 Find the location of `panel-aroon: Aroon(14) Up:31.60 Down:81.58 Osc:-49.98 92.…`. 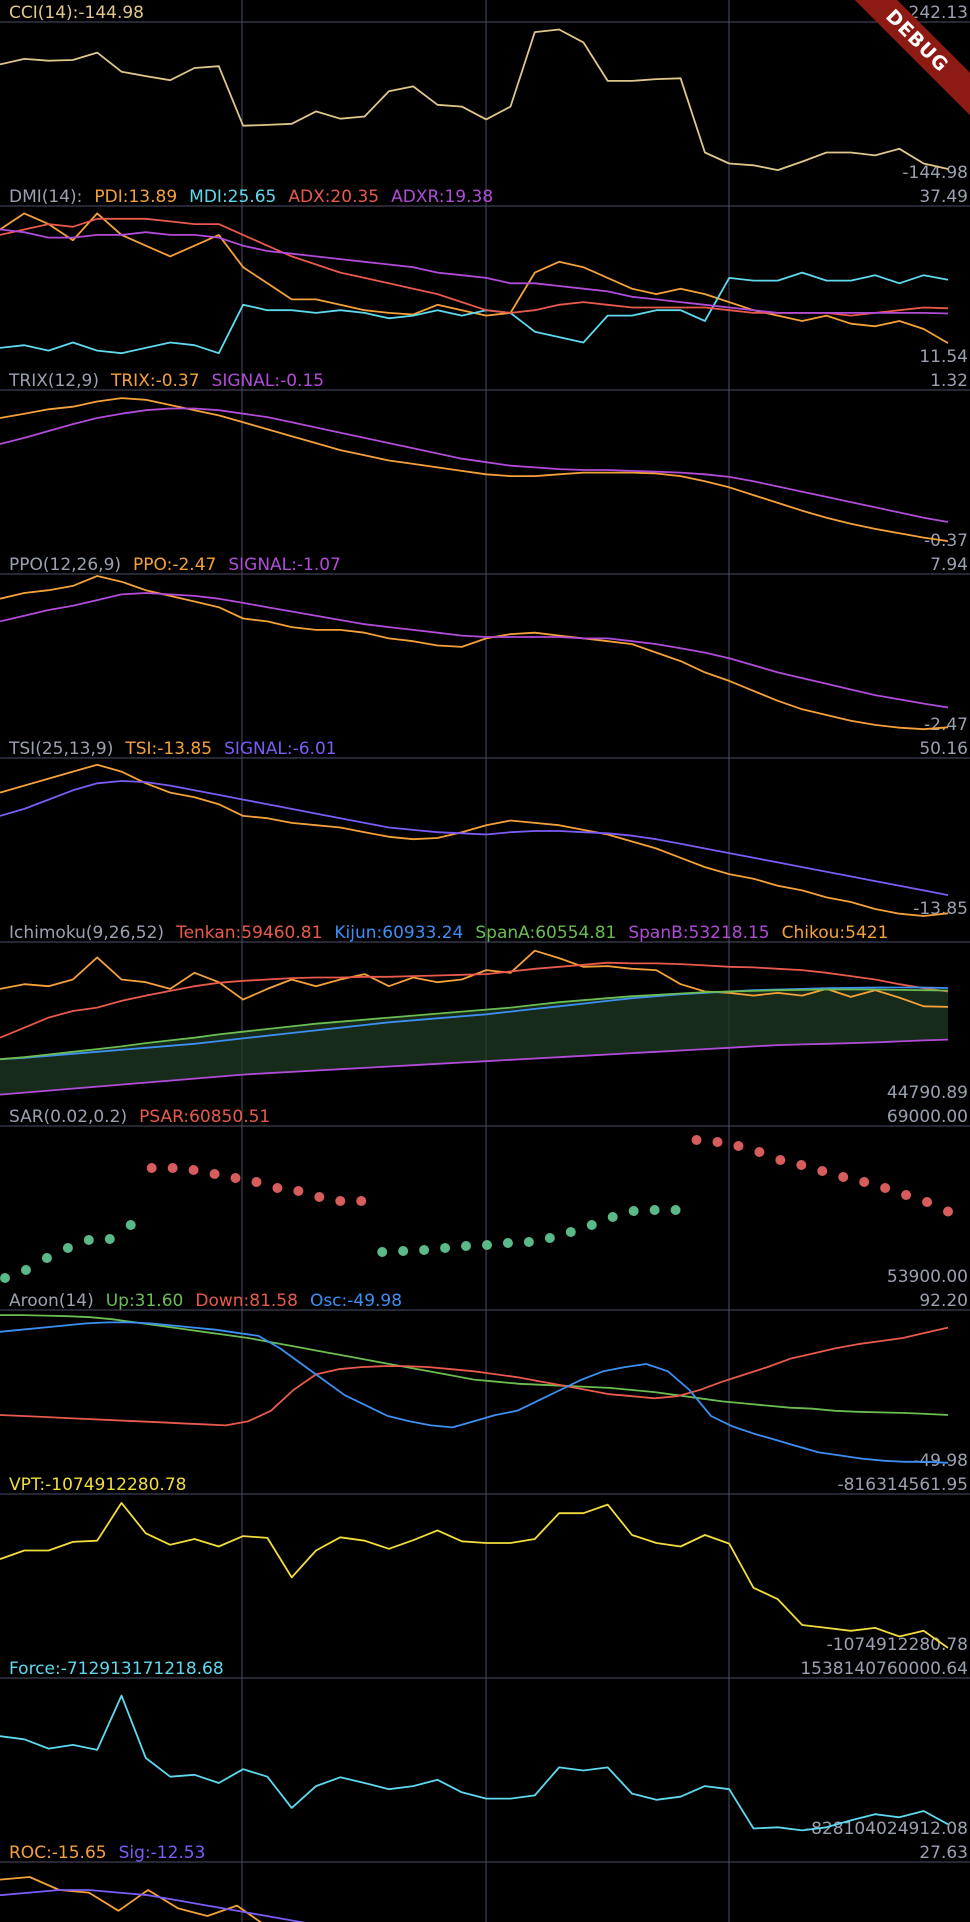

panel-aroon: Aroon(14) Up:31.60 Down:81.58 Osc:-49.98 92.… is located at coordinates (485, 1381).